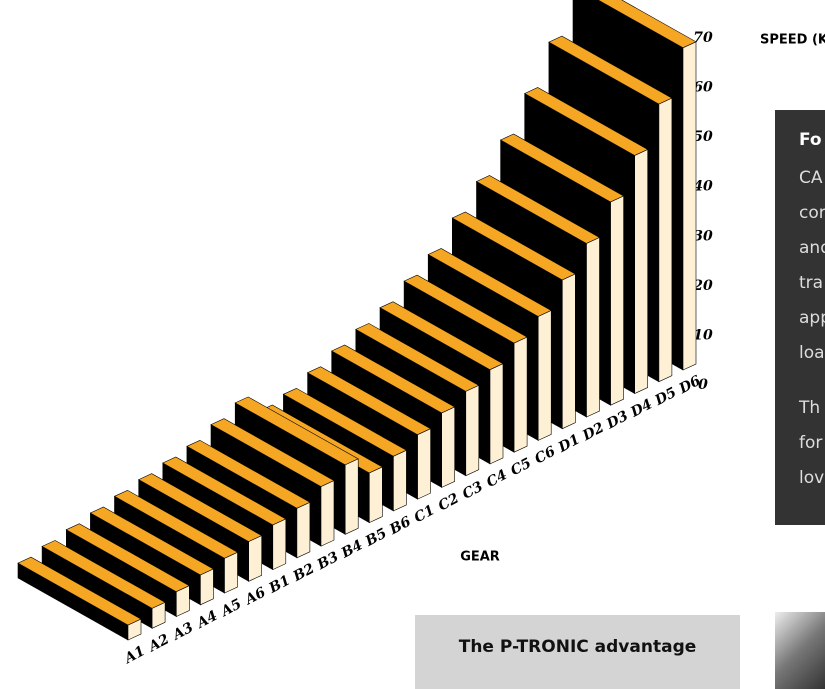 The height and width of the screenshot is (689, 825). Describe the element at coordinates (449, 502) in the screenshot. I see `x-tick-label: C2` at that location.